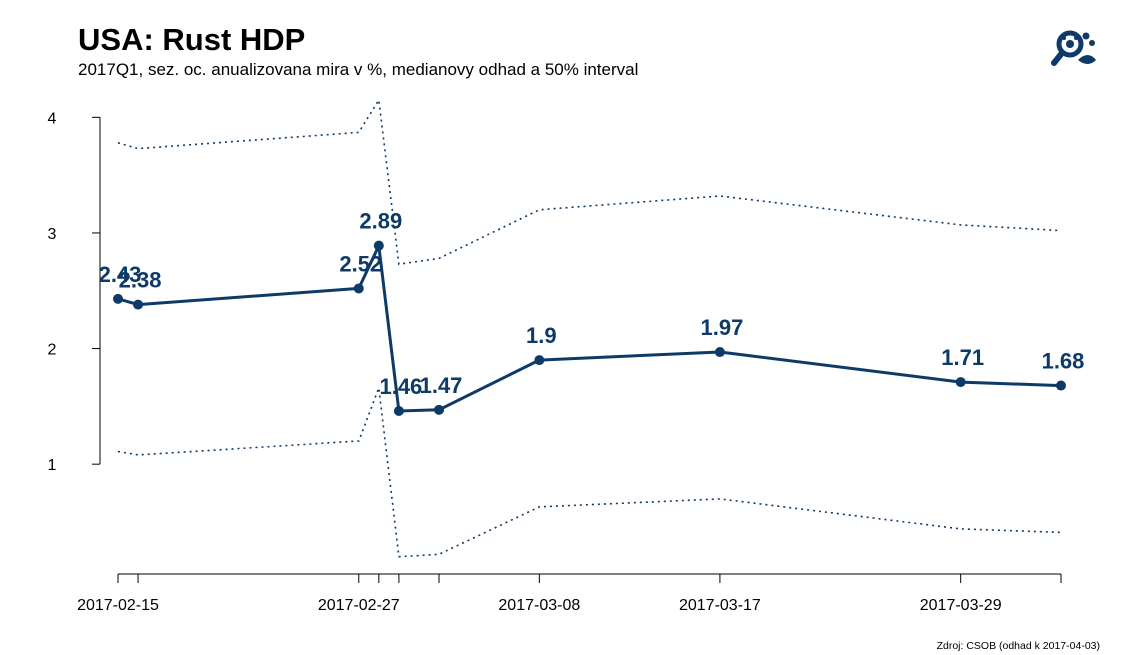 The width and height of the screenshot is (1140, 655). What do you see at coordinates (52, 234) in the screenshot?
I see `y-tick-label: 3` at bounding box center [52, 234].